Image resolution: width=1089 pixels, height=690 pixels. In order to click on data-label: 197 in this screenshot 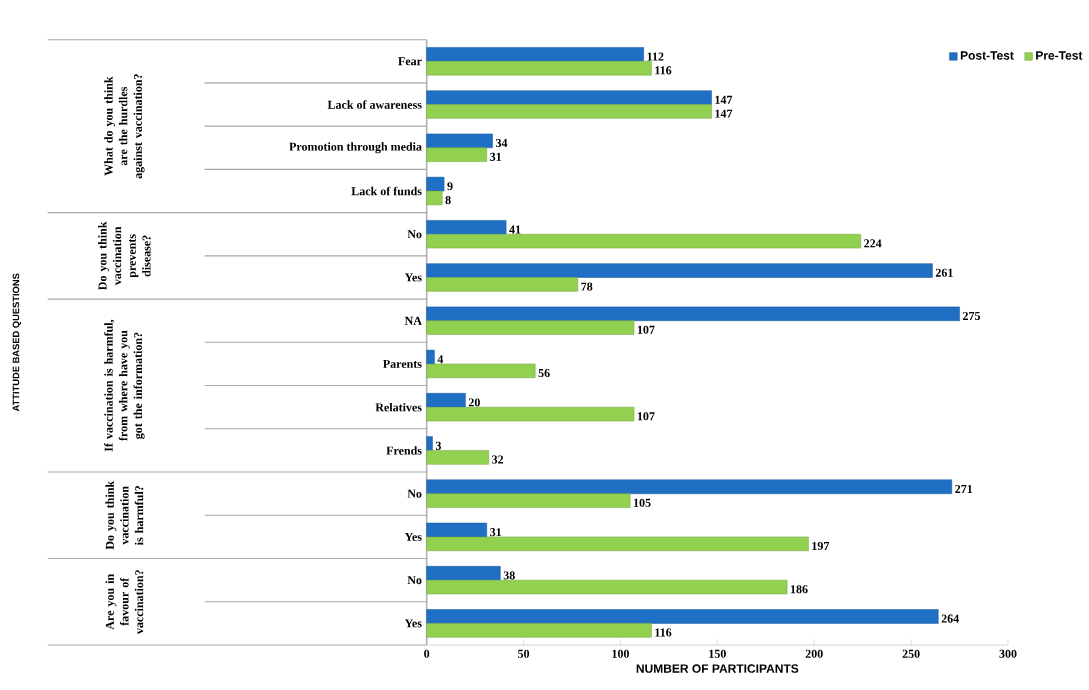, I will do `click(821, 546)`.